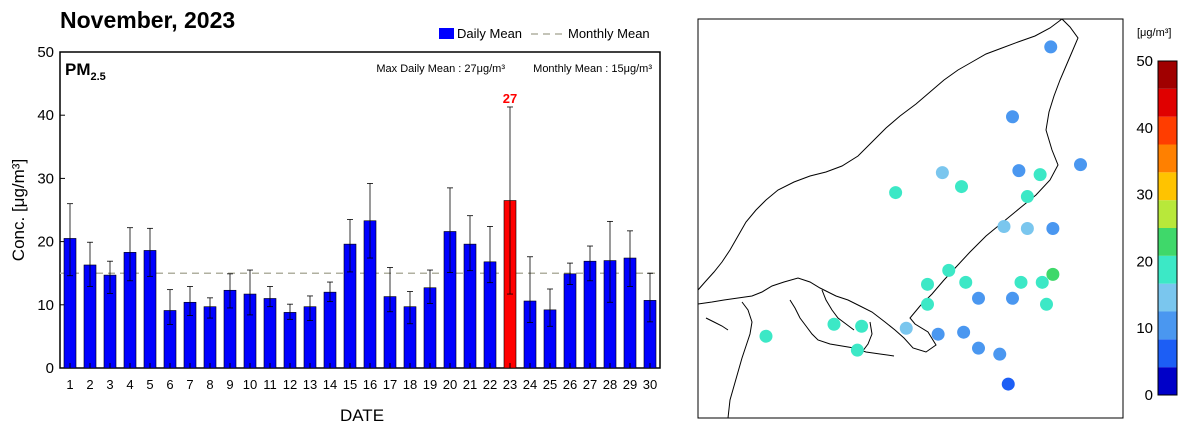 This screenshot has height=433, width=1198. Describe the element at coordinates (1157, 228) in the screenshot. I see `colorbar: 0 10 20 30 40 50` at that location.